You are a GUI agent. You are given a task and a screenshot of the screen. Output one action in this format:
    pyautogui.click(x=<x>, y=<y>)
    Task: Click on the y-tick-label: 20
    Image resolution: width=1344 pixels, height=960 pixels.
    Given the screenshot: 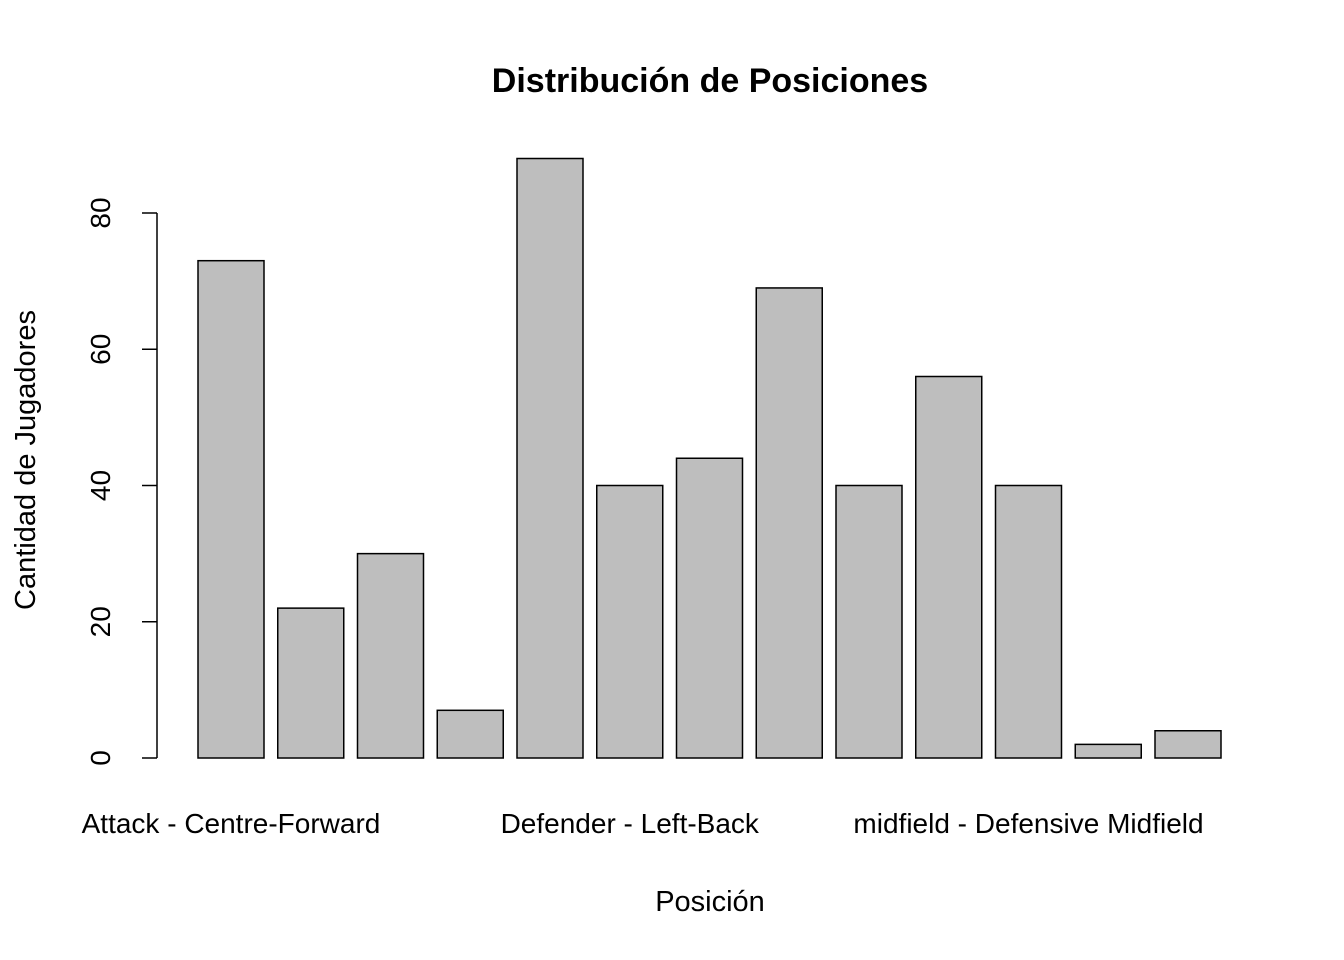 What is the action you would take?
    pyautogui.click(x=100, y=621)
    